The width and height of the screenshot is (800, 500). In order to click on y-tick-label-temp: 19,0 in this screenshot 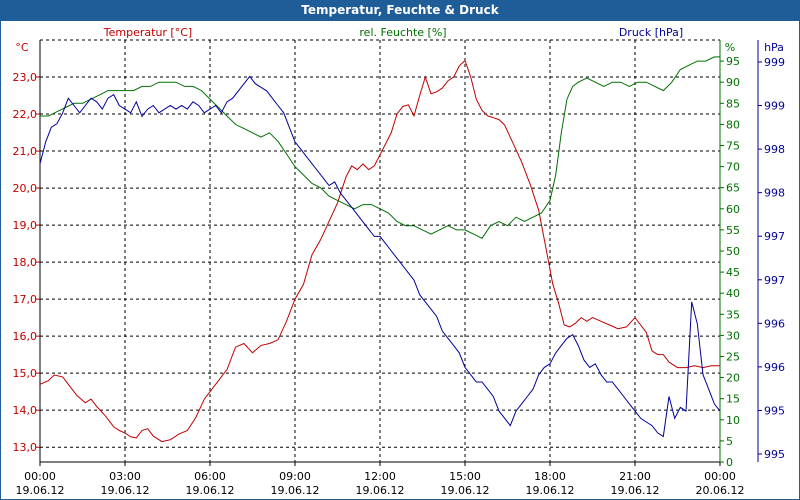, I will do `click(25, 225)`.